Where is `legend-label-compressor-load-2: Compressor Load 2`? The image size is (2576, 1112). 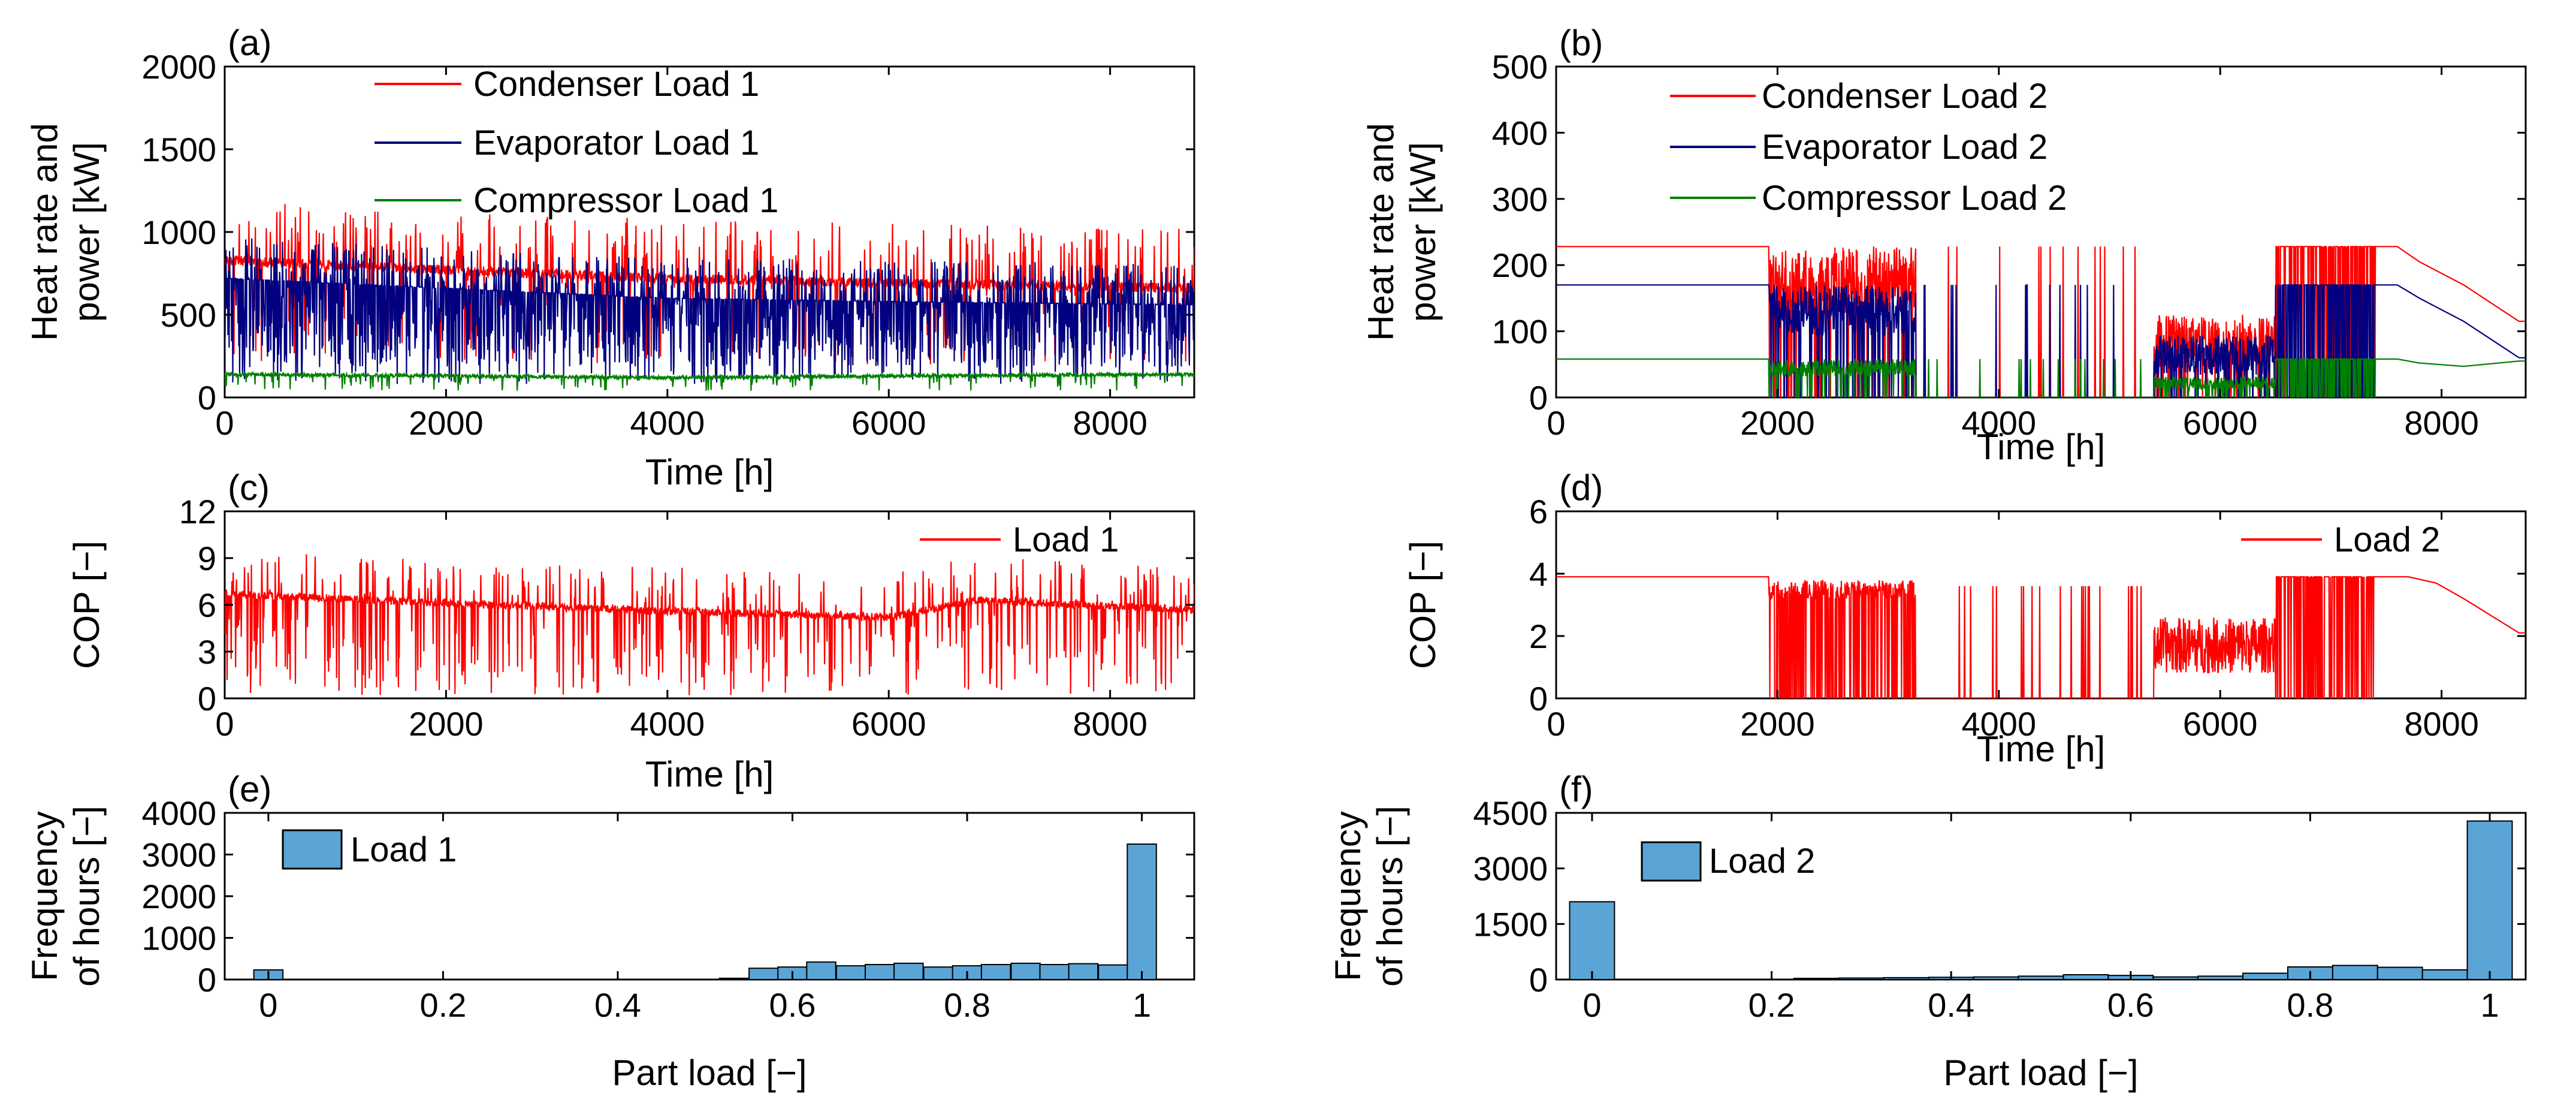
legend-label-compressor-load-2: Compressor Load 2 is located at coordinates (1915, 198).